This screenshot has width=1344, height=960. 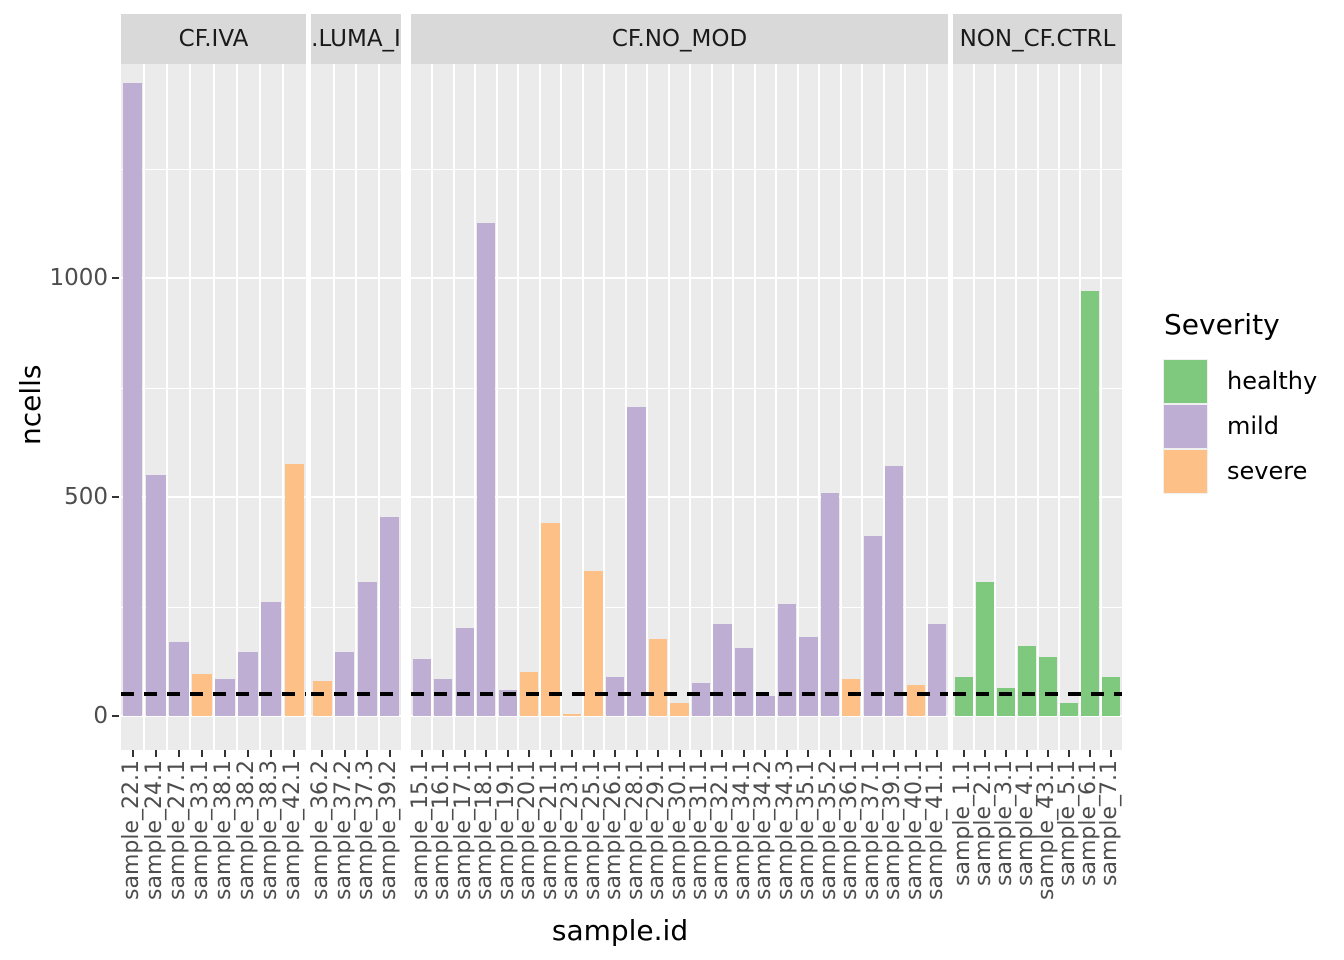 What do you see at coordinates (131, 830) in the screenshot?
I see `x-tick-label: sample_22.1` at bounding box center [131, 830].